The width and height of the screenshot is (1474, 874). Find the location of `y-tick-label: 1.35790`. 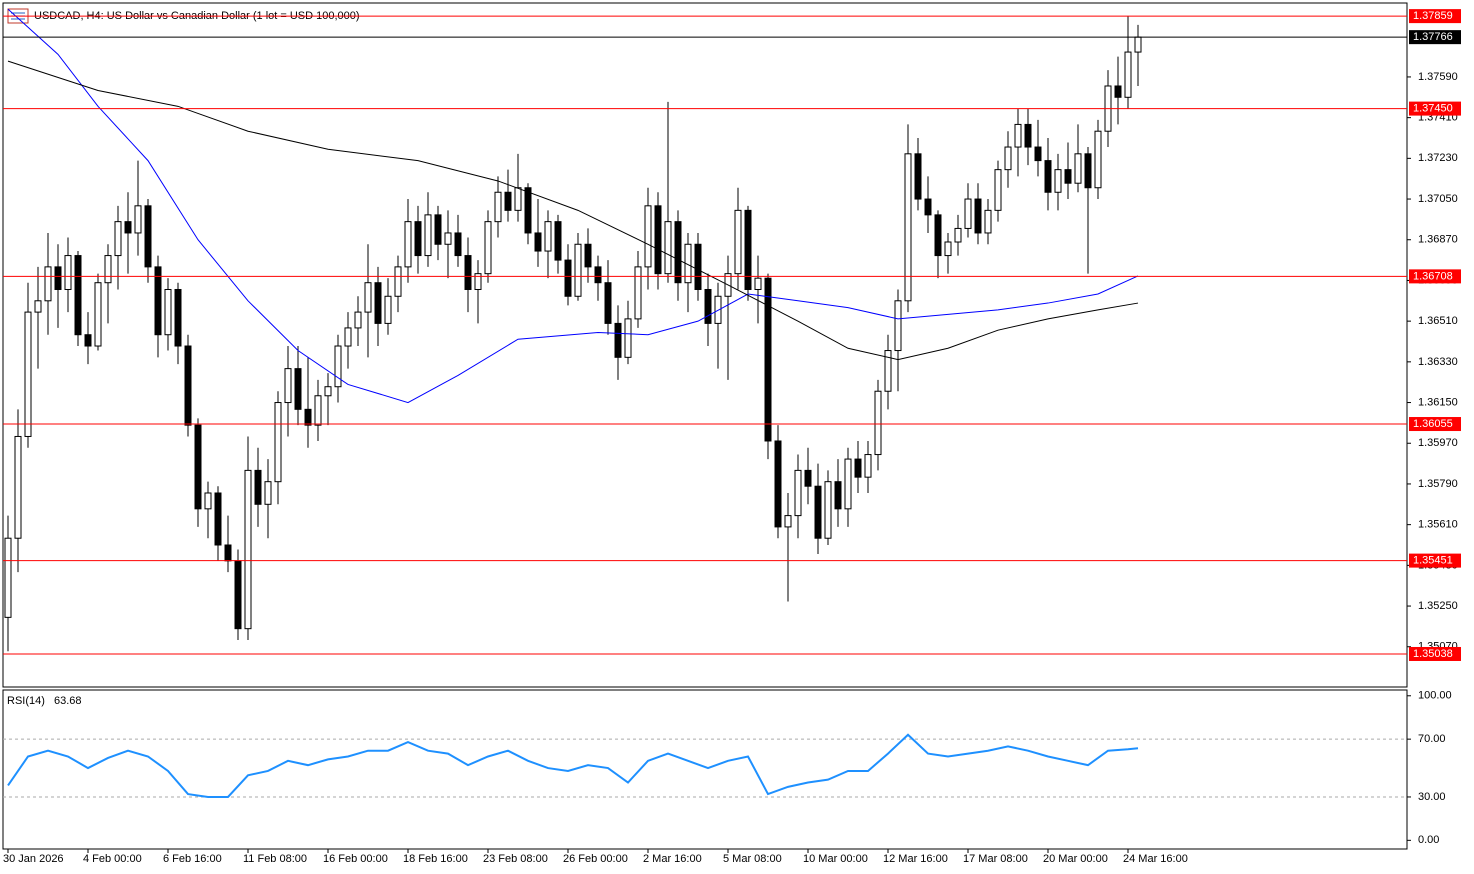

y-tick-label: 1.35790 is located at coordinates (1438, 484).